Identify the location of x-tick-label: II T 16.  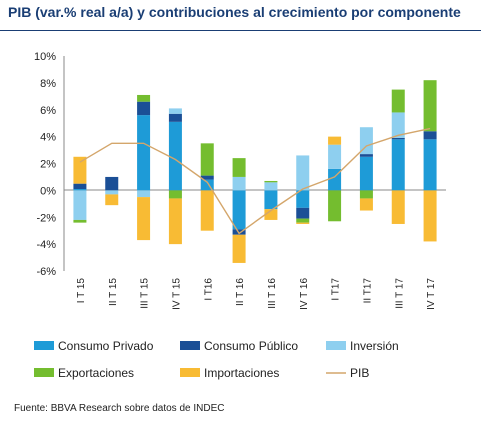
(240, 292).